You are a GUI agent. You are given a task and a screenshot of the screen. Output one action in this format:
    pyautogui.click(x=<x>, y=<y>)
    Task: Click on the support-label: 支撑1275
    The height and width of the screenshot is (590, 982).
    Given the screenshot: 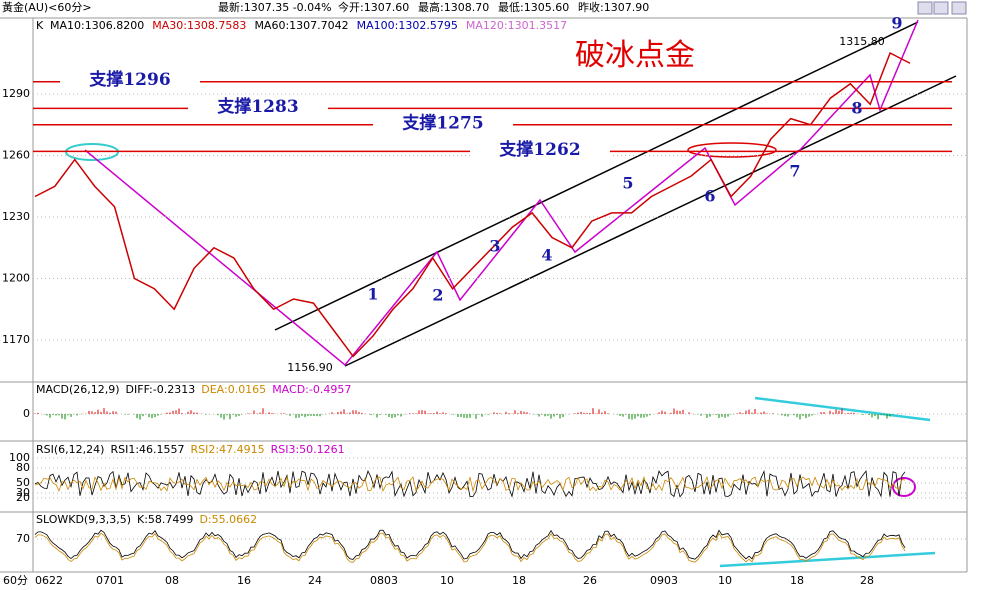 What is the action you would take?
    pyautogui.click(x=442, y=122)
    